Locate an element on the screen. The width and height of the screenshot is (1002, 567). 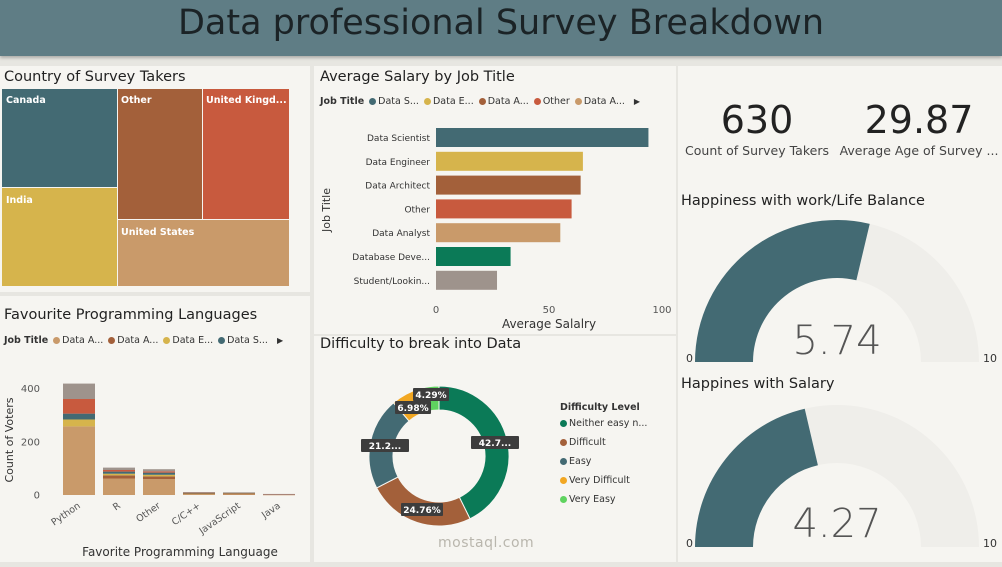
salary-xlabel: Average Salalry is located at coordinates (549, 324).